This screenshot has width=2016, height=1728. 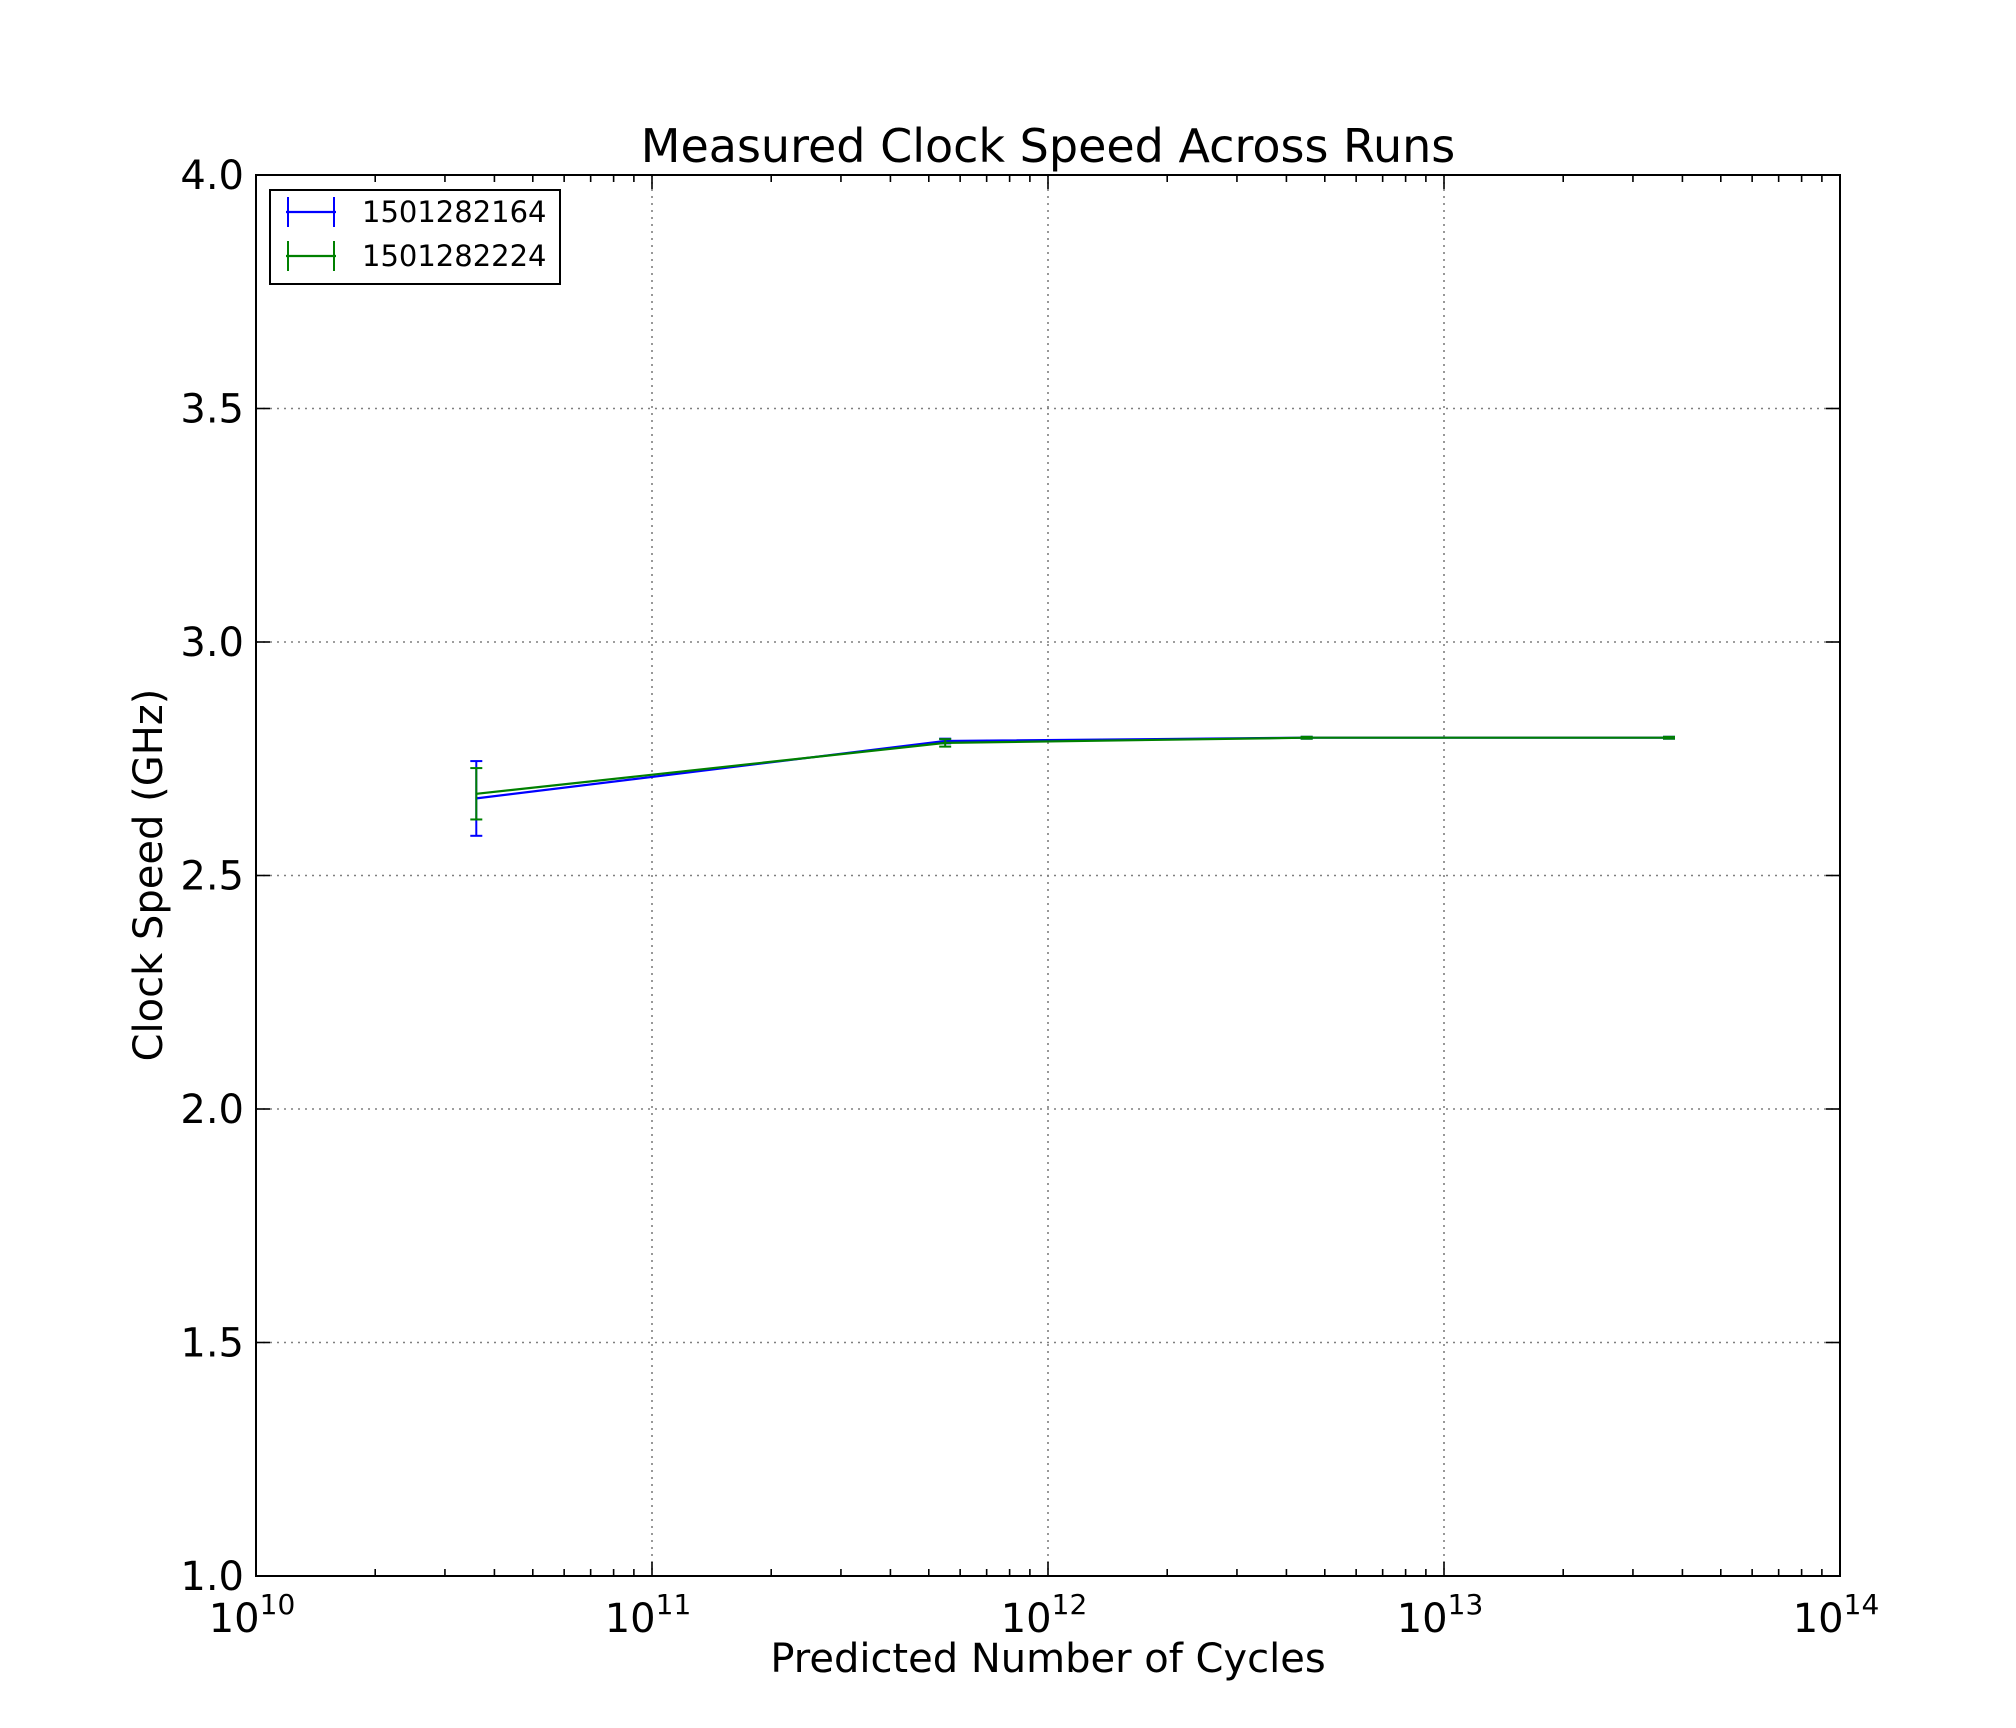 What do you see at coordinates (1048, 146) in the screenshot?
I see `chart-title: Measured Clock Speed Across Runs` at bounding box center [1048, 146].